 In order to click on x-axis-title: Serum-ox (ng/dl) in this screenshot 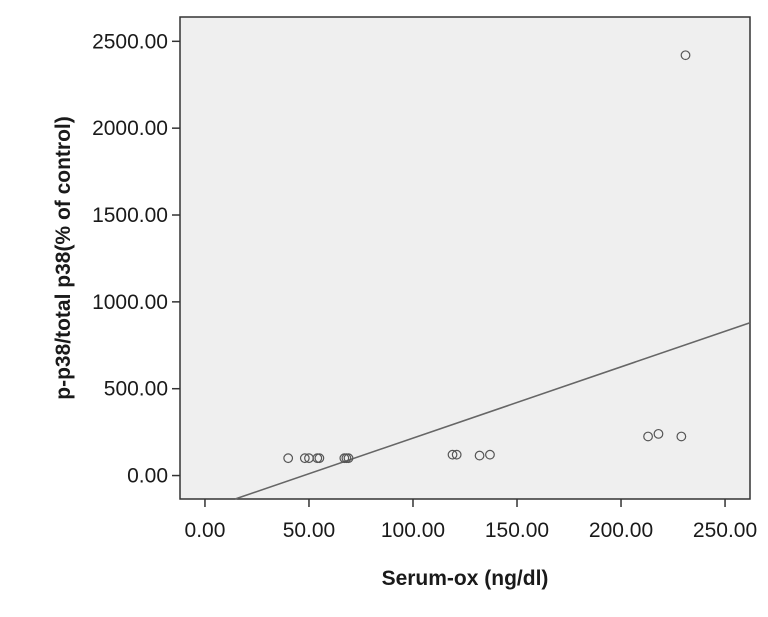, I will do `click(465, 578)`.